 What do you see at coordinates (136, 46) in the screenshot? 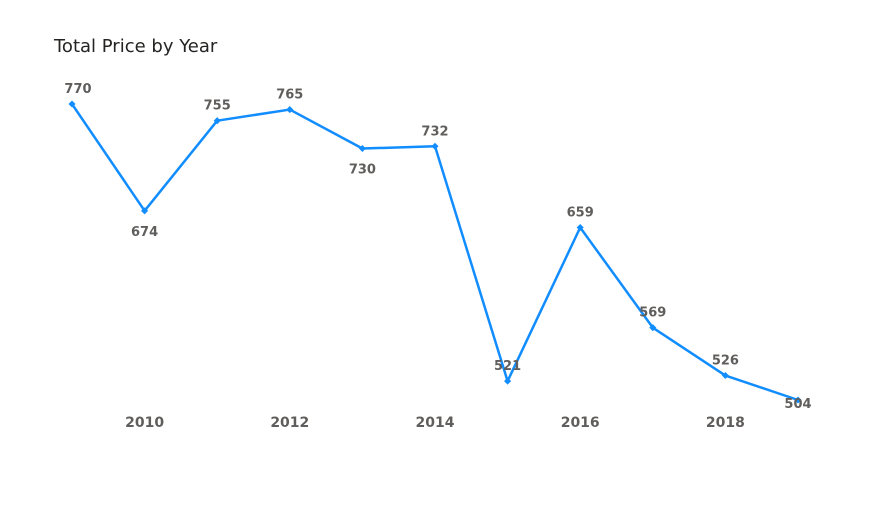
I see `chart-title: Total Price by Year` at bounding box center [136, 46].